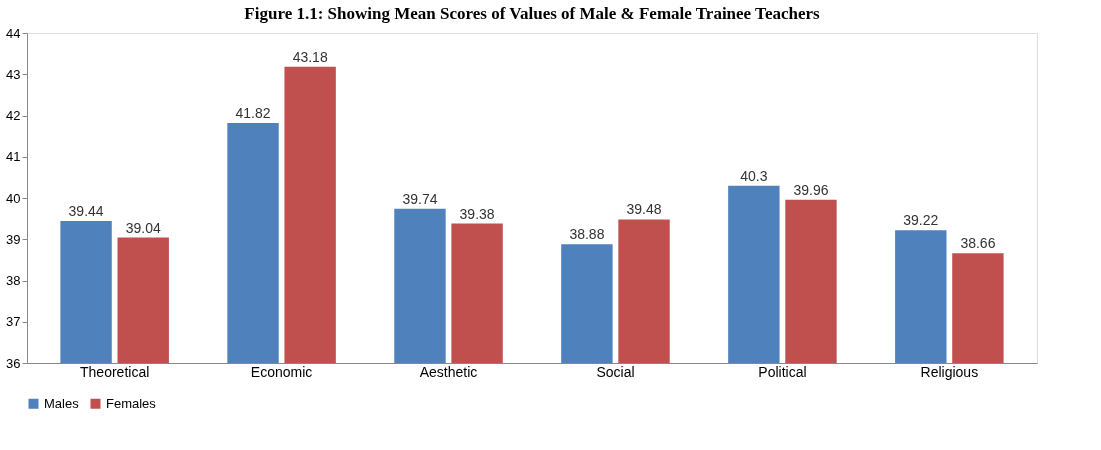 The image size is (1101, 450). I want to click on legend-label: Females, so click(131, 403).